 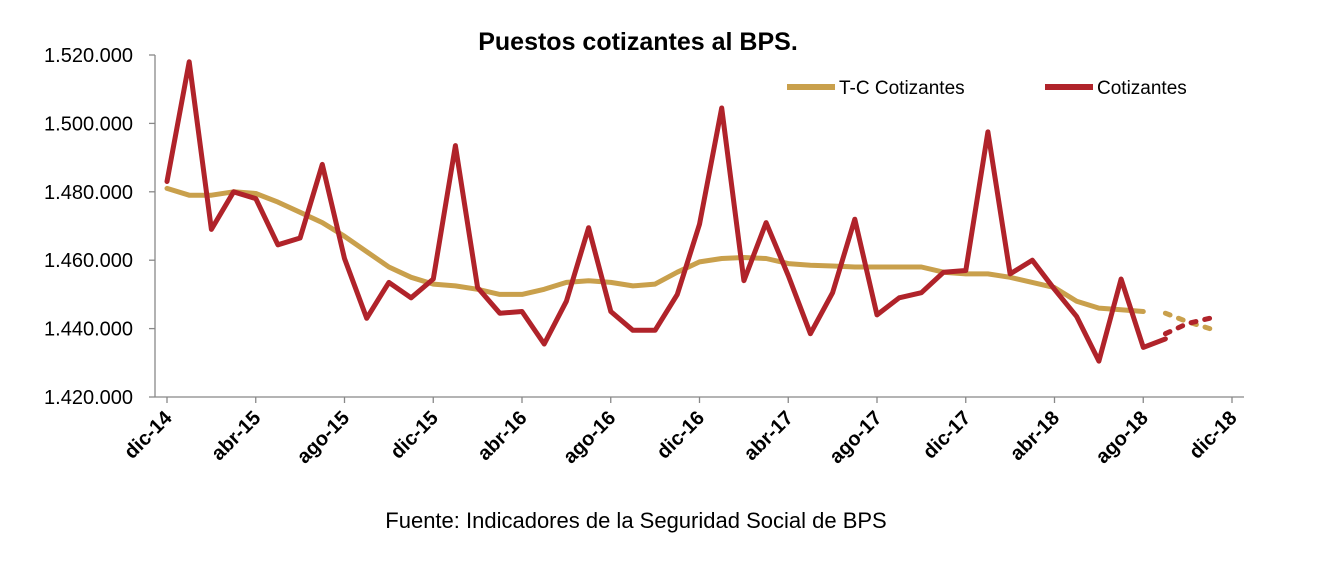 I want to click on y-tick-label: 1.460.000, so click(x=88, y=261).